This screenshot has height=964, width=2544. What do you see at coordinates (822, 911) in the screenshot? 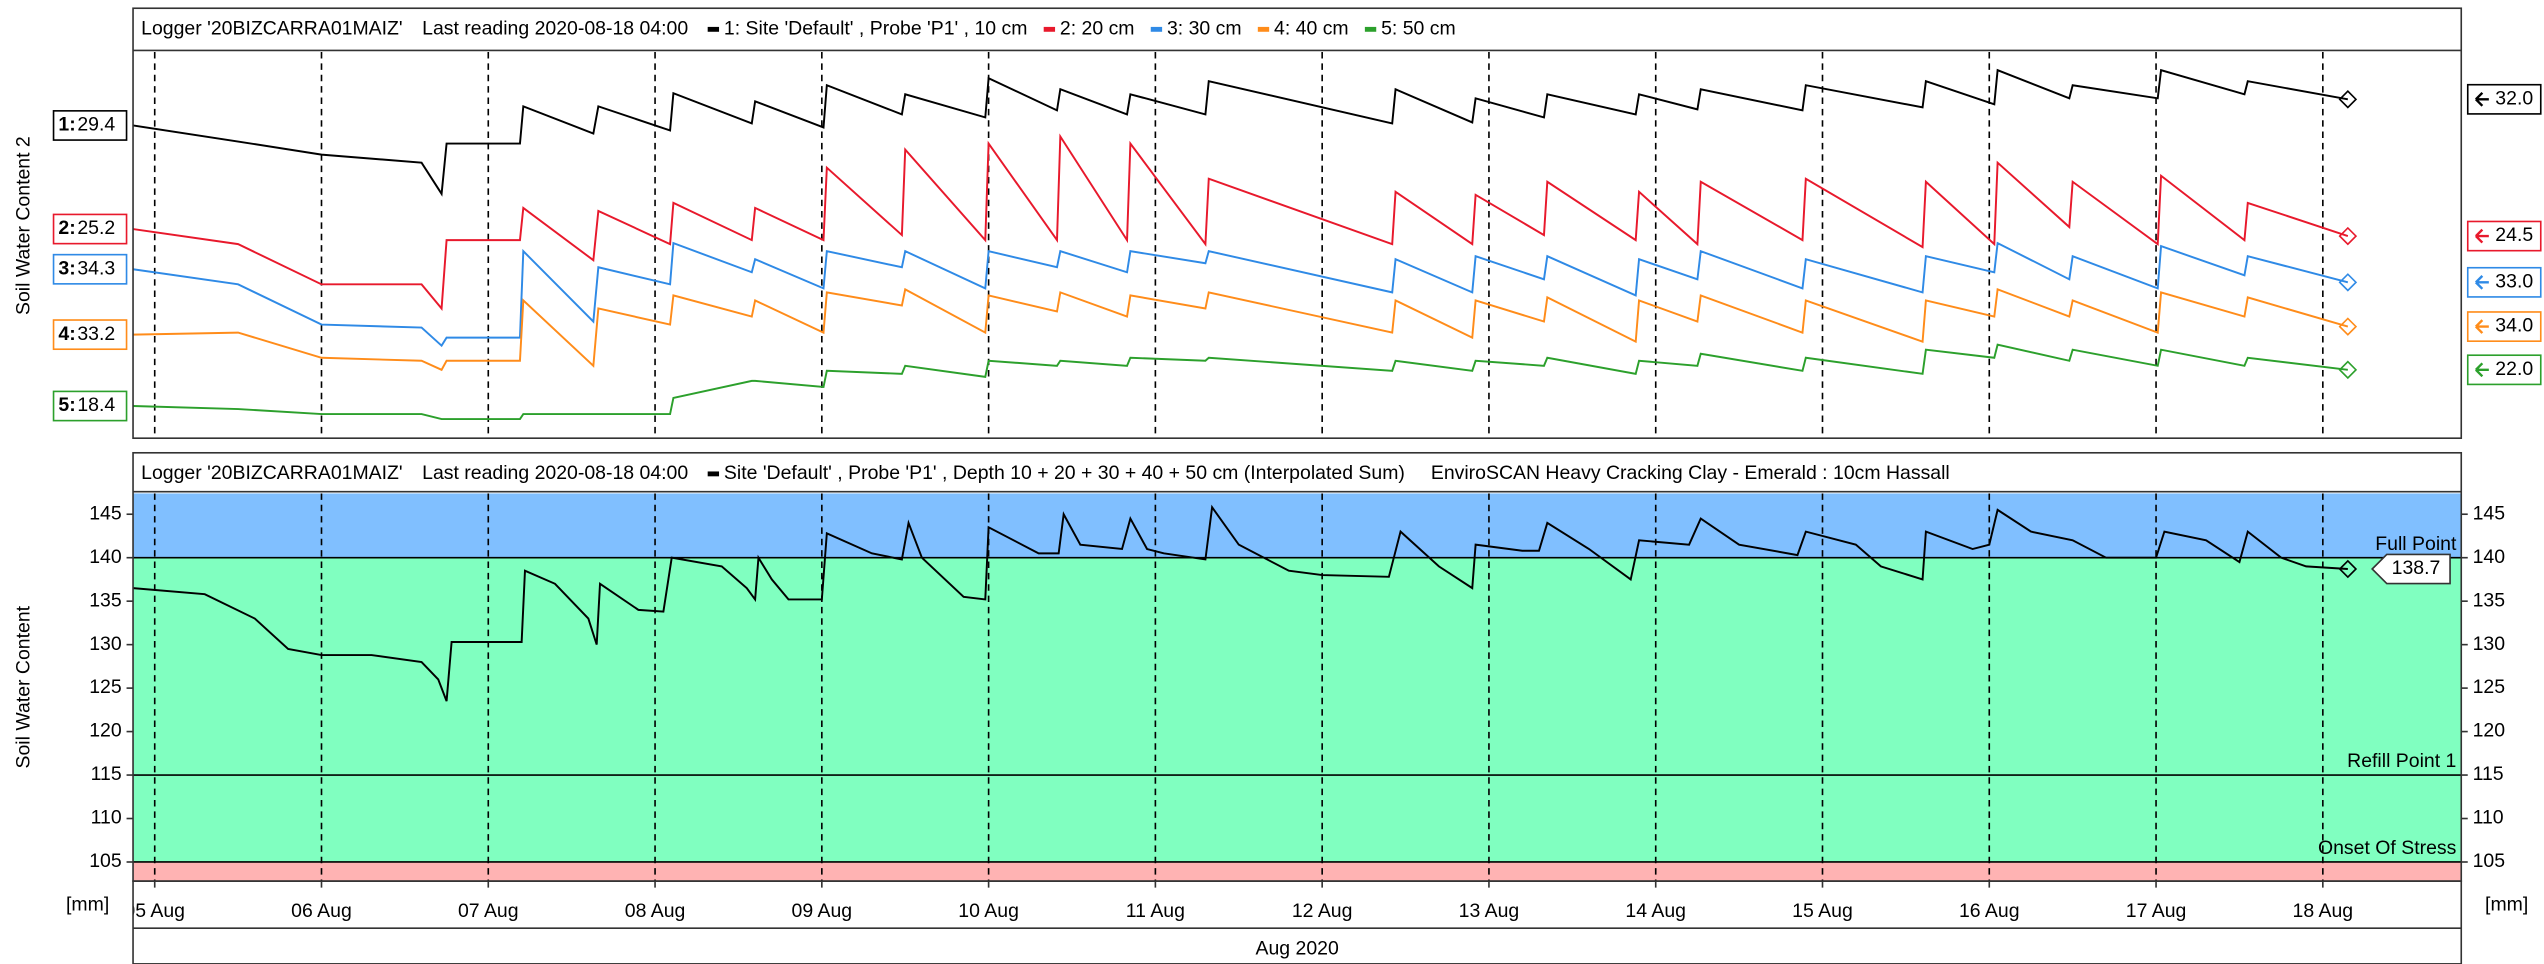
I see `x-tick-label: 09 Aug` at bounding box center [822, 911].